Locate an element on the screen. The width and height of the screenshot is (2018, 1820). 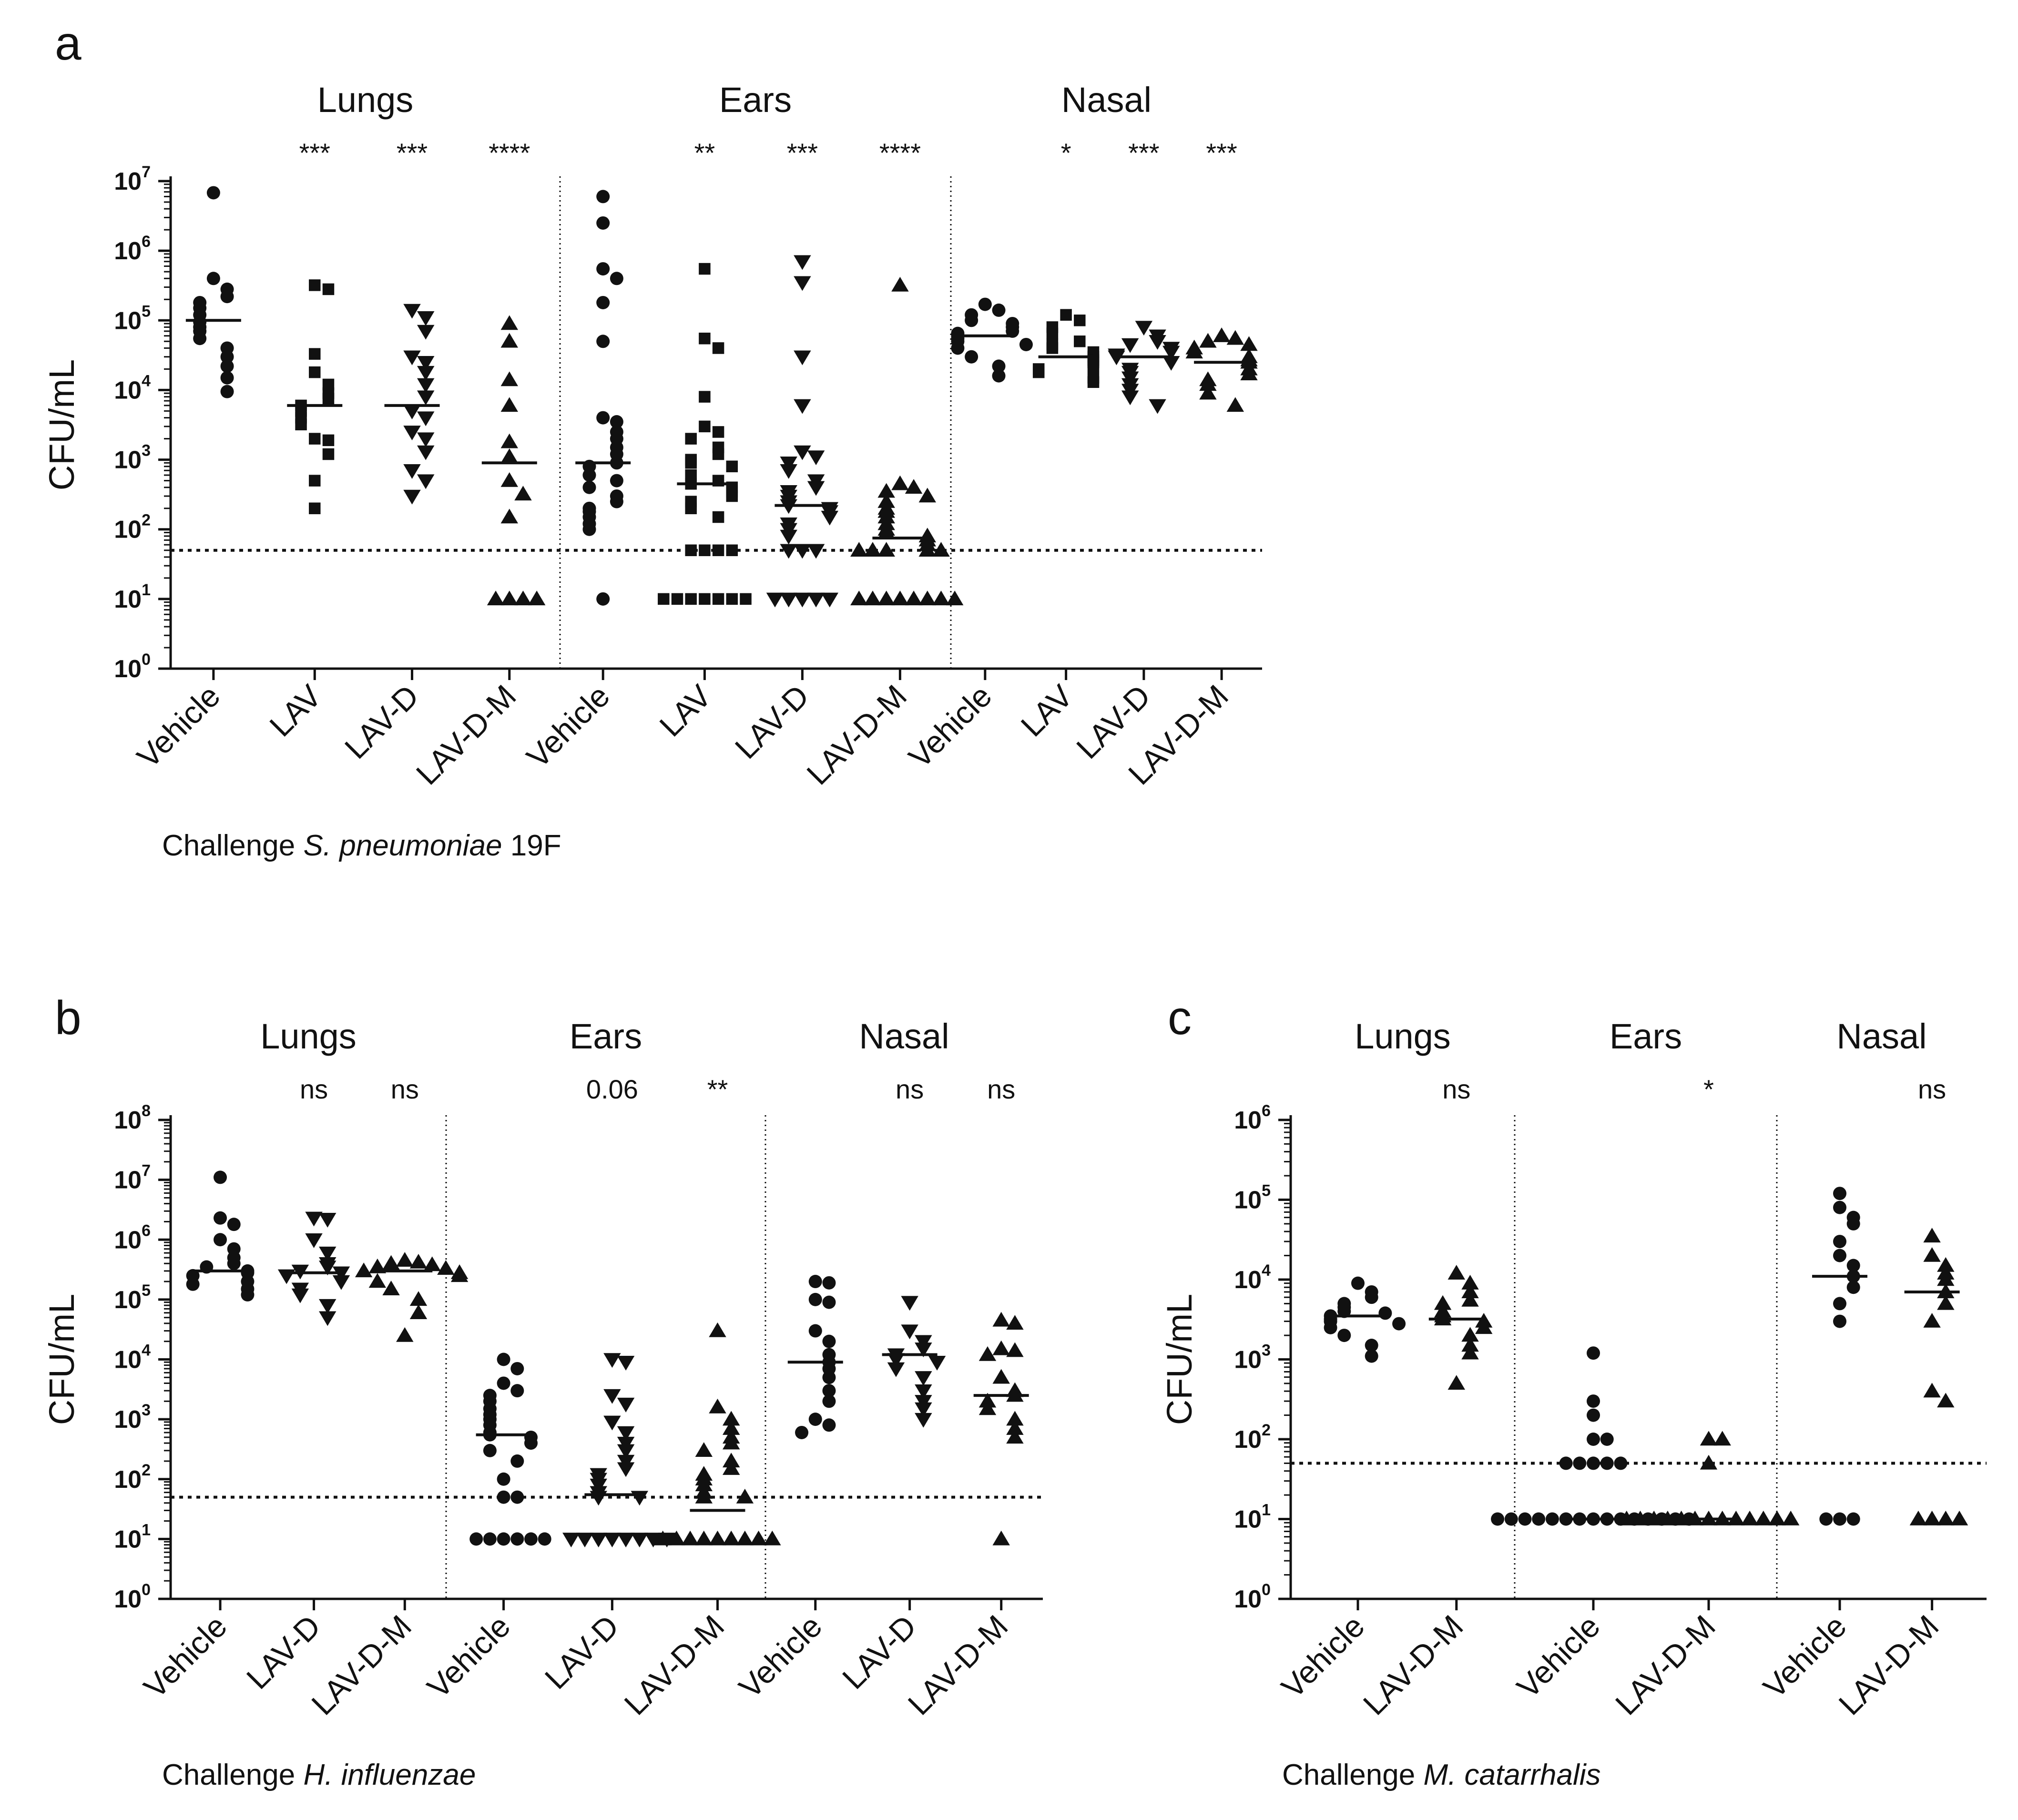
y-tick-exponent: 2 is located at coordinates (146, 520).